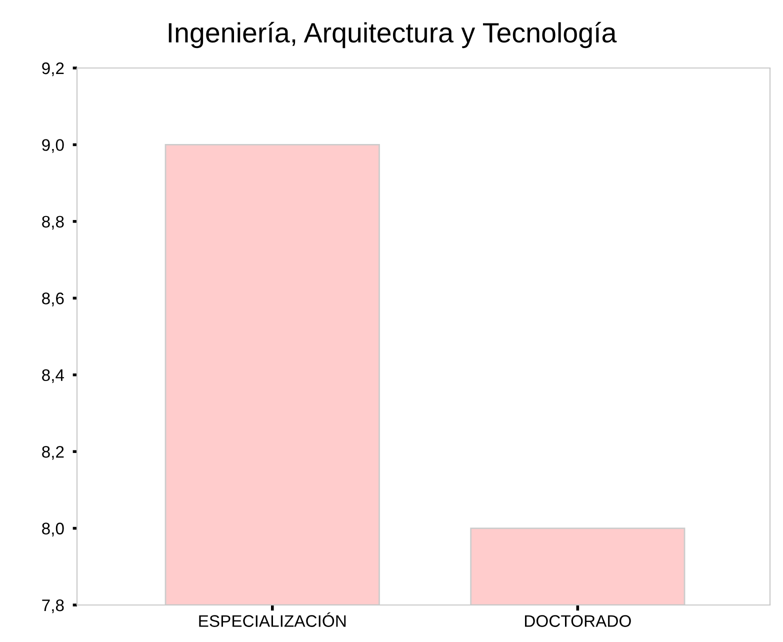 The width and height of the screenshot is (783, 642). What do you see at coordinates (53, 529) in the screenshot?
I see `y-tick-label: 8,0` at bounding box center [53, 529].